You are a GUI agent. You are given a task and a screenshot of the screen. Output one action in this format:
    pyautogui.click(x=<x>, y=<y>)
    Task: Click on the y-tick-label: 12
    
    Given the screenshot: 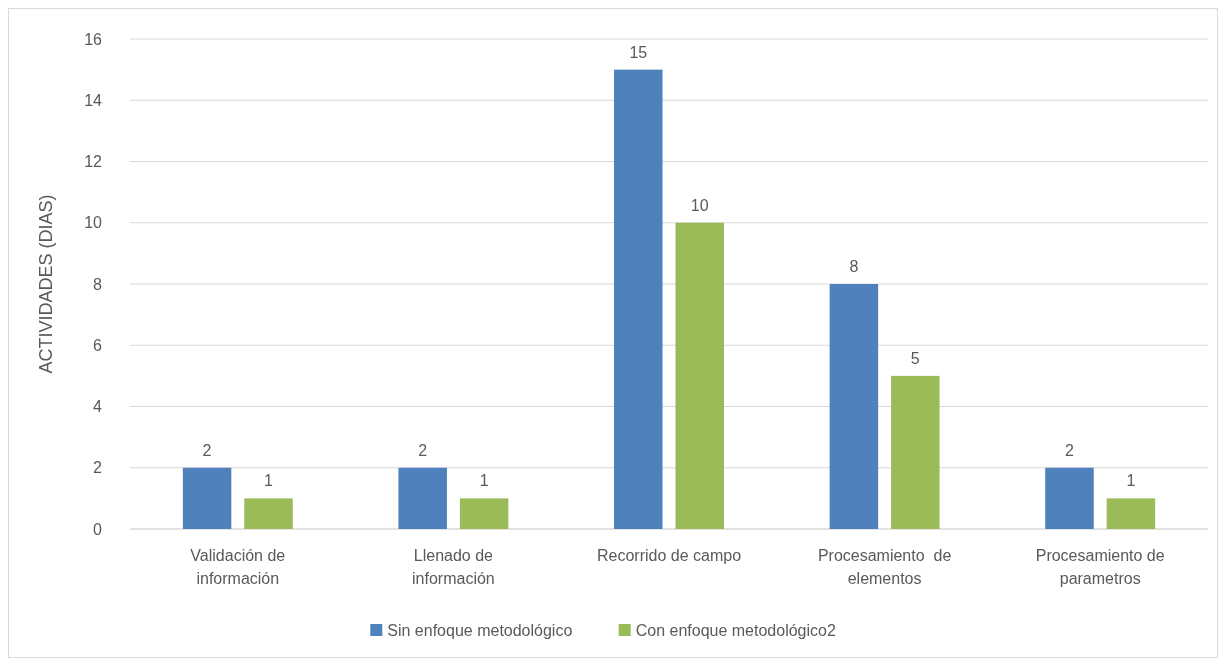 What is the action you would take?
    pyautogui.click(x=93, y=162)
    